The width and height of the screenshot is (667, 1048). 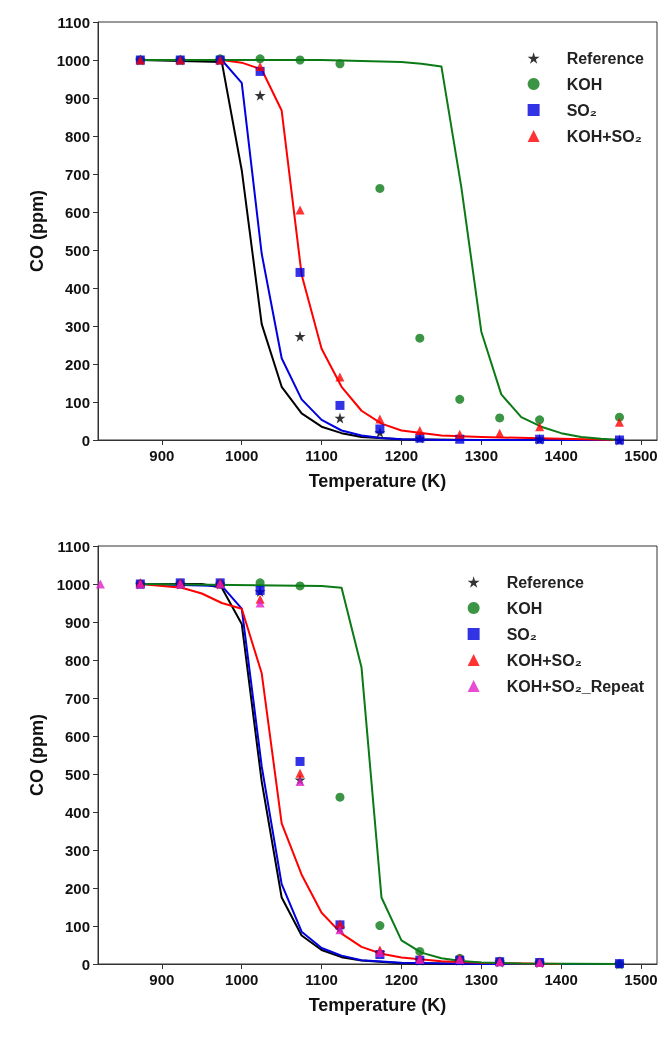 What do you see at coordinates (575, 686) in the screenshot?
I see `legend-label: KOH+SO₂_Repeat` at bounding box center [575, 686].